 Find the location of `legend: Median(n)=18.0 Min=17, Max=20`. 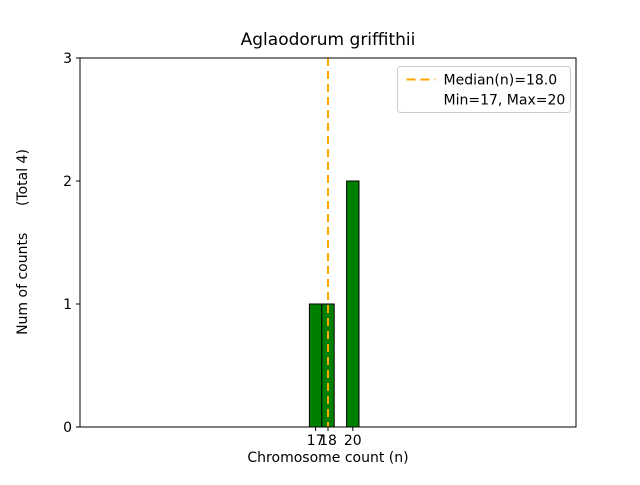

legend: Median(n)=18.0 Min=17, Max=20 is located at coordinates (484, 89).